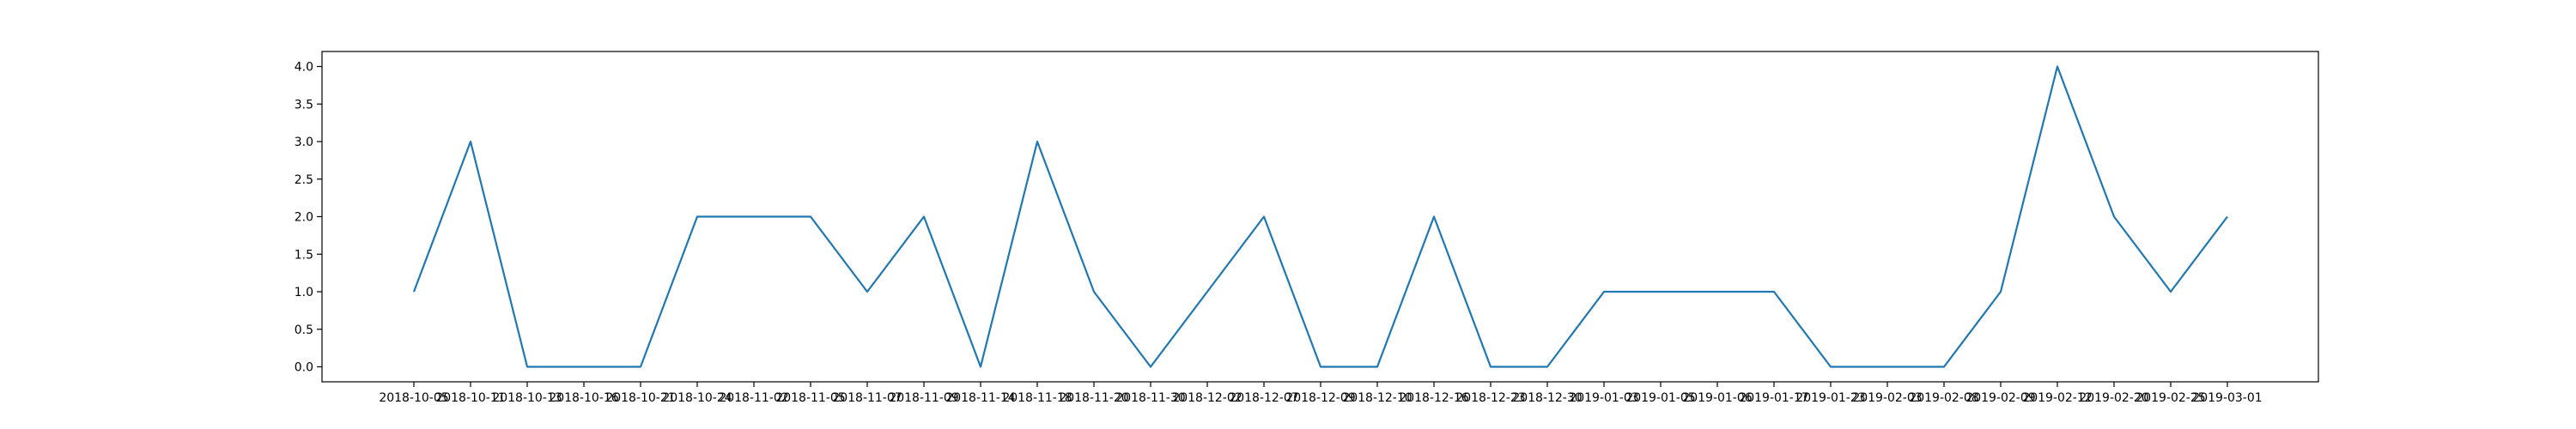  What do you see at coordinates (697, 398) in the screenshot?
I see `x-tick-label: 2018-10-24` at bounding box center [697, 398].